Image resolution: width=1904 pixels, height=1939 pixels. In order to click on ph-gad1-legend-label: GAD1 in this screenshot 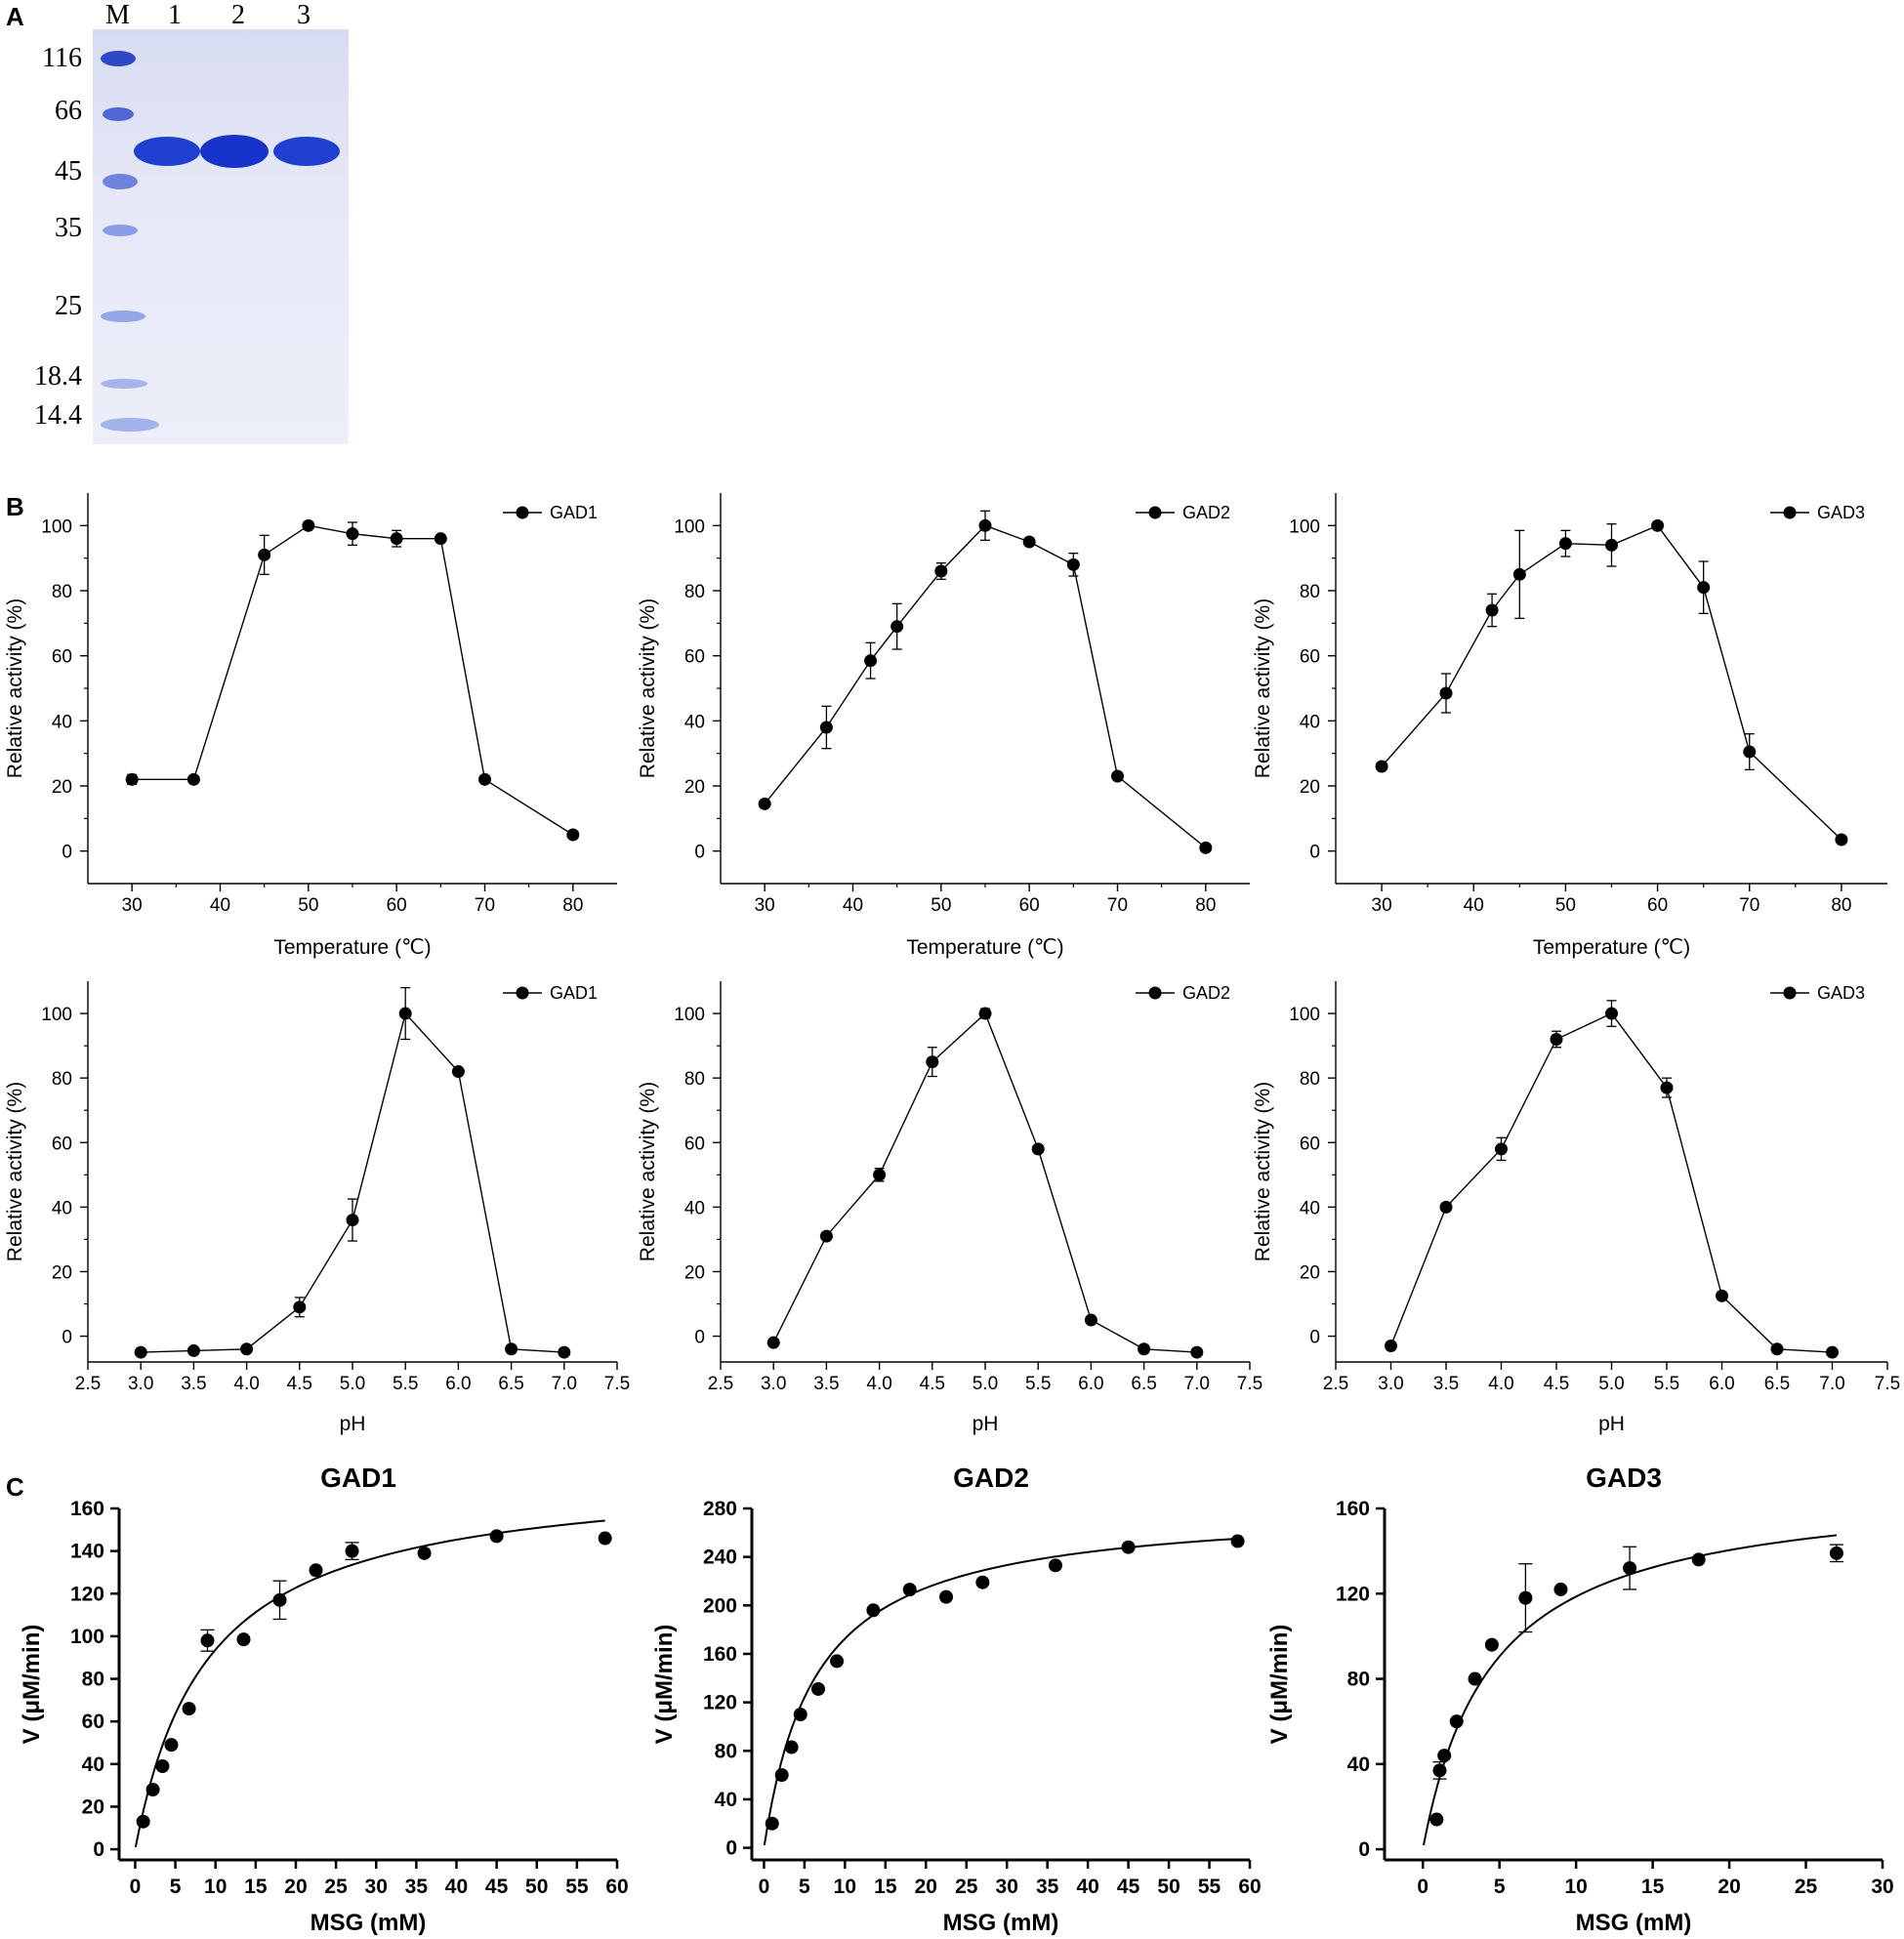, I will do `click(574, 993)`.